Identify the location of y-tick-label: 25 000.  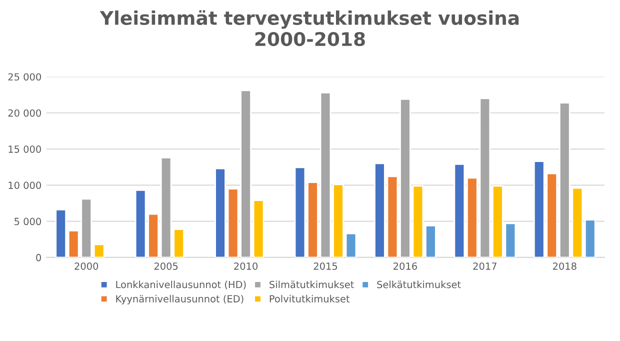
(24, 77).